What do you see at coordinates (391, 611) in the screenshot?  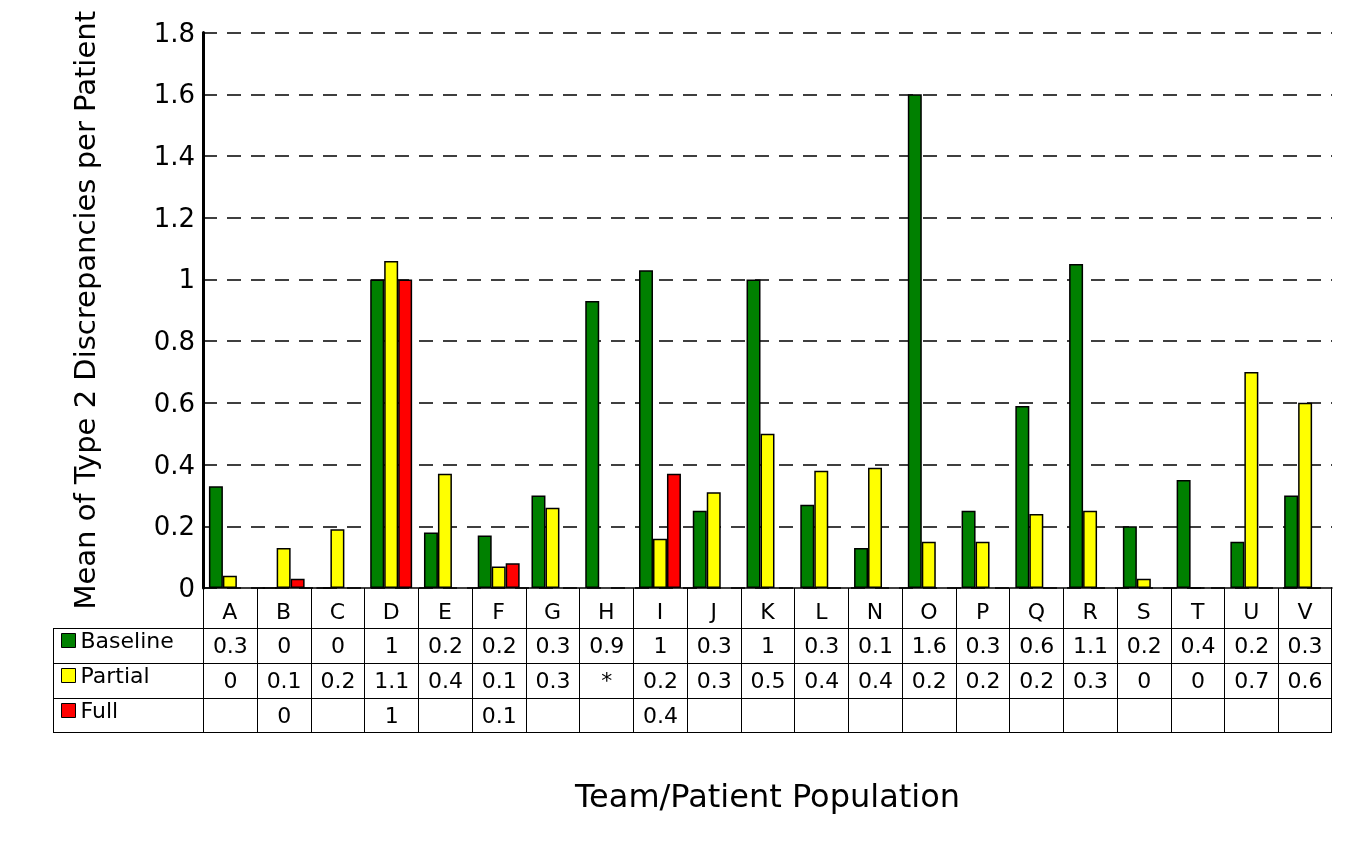 I see `x-tick-label: D` at bounding box center [391, 611].